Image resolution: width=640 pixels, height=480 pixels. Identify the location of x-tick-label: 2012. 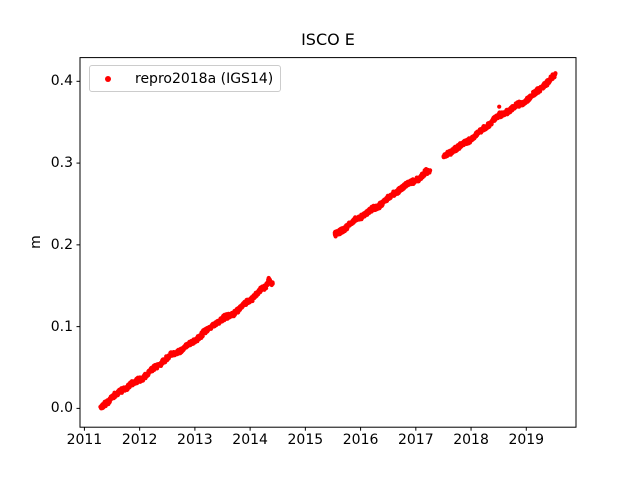
(139, 440).